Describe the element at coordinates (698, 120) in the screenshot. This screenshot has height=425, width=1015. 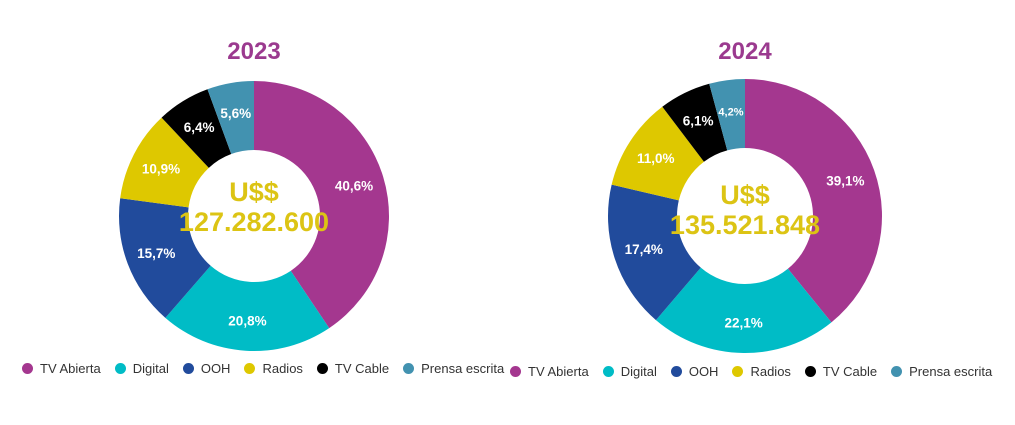
I see `data-label: 6,1%` at that location.